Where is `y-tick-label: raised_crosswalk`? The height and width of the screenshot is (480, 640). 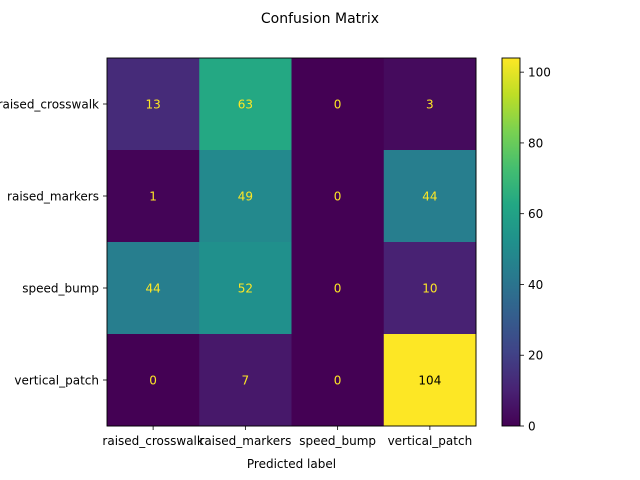
y-tick-label: raised_crosswalk is located at coordinates (49, 105).